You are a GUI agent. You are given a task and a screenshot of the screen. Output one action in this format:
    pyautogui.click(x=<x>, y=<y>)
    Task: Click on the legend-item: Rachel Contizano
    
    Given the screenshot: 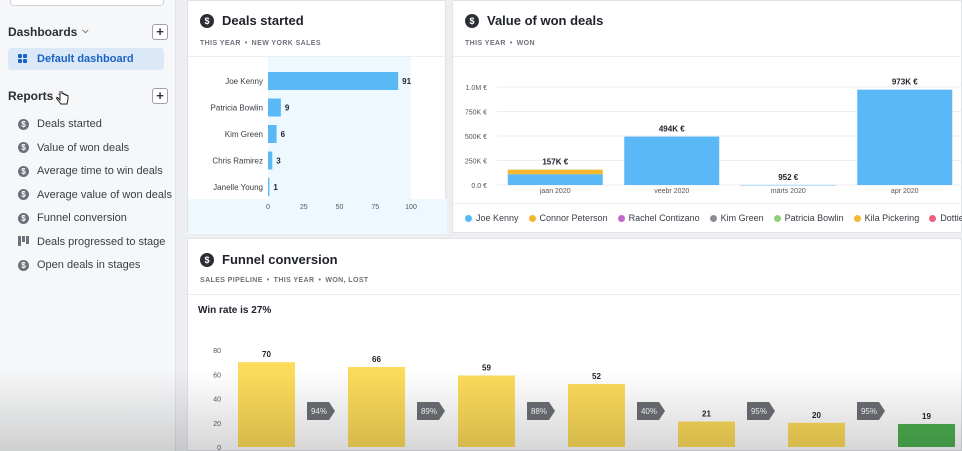 What is the action you would take?
    pyautogui.click(x=658, y=218)
    